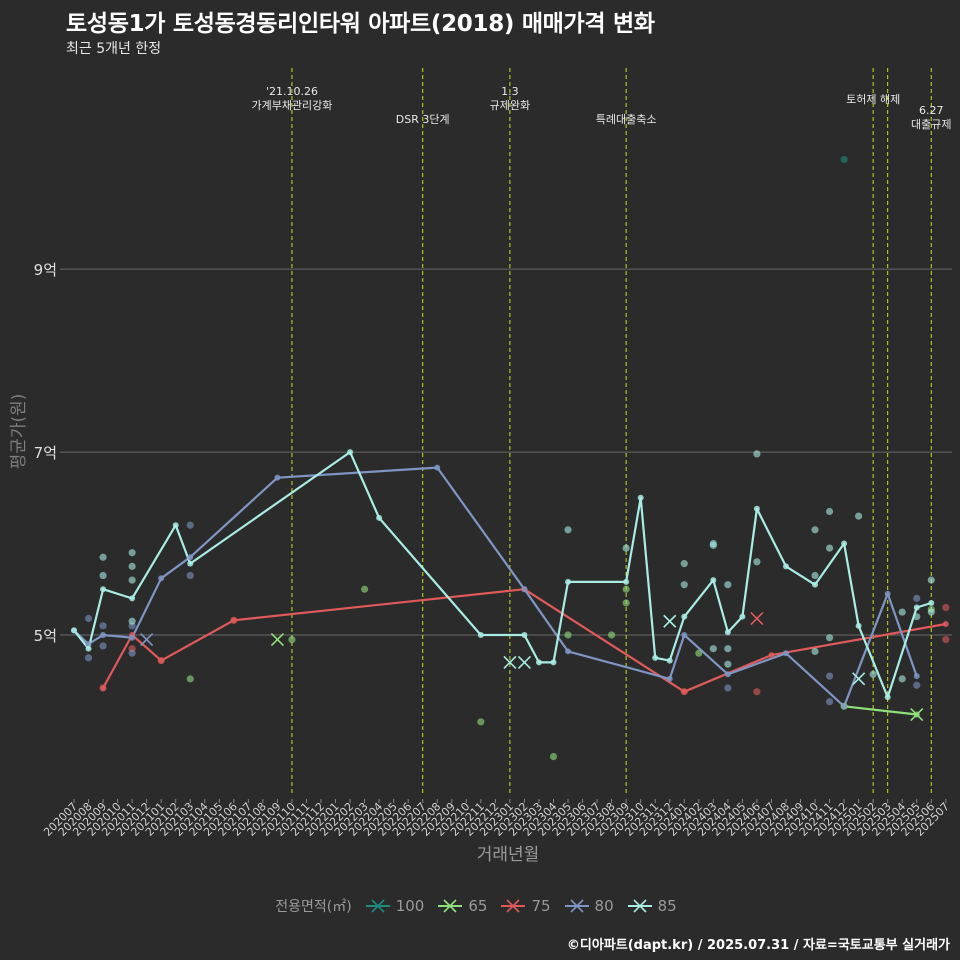  I want to click on y-tick-label: 7억, so click(45, 453).